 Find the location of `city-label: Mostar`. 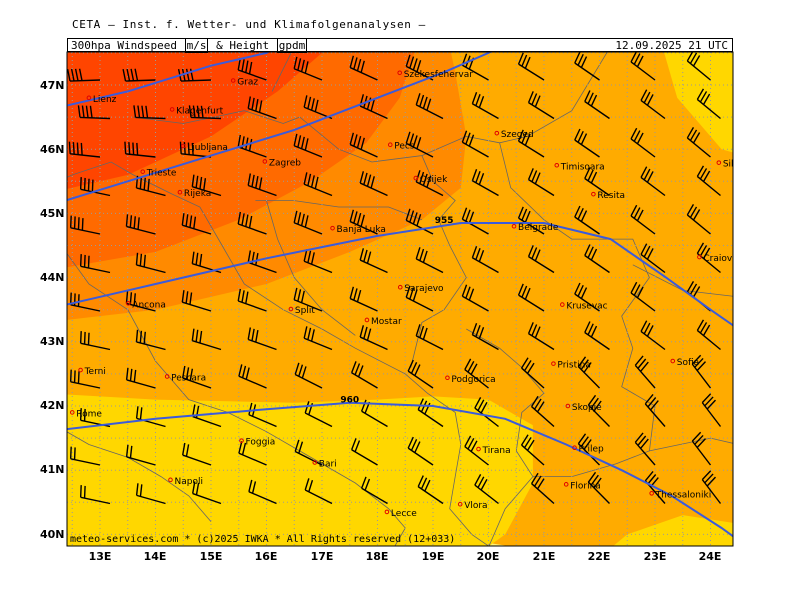

city-label: Mostar is located at coordinates (386, 322).